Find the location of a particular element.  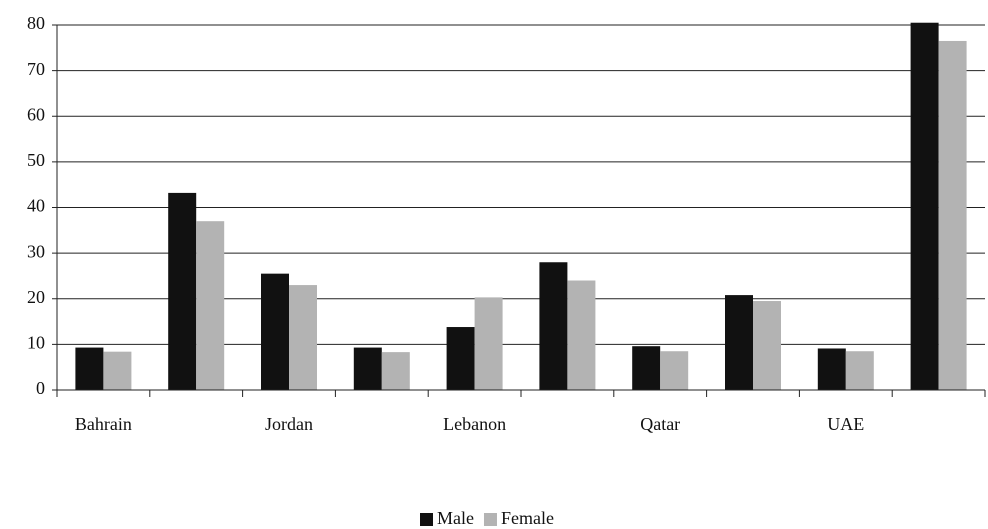

x-tick-label: Bahrain is located at coordinates (103, 424).